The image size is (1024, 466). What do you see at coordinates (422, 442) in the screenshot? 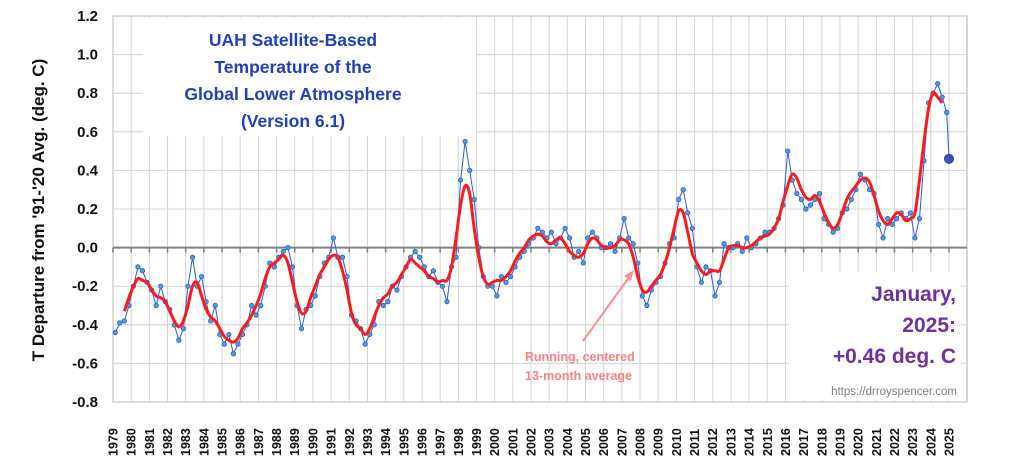
I see `x-tick-label: 1996` at bounding box center [422, 442].